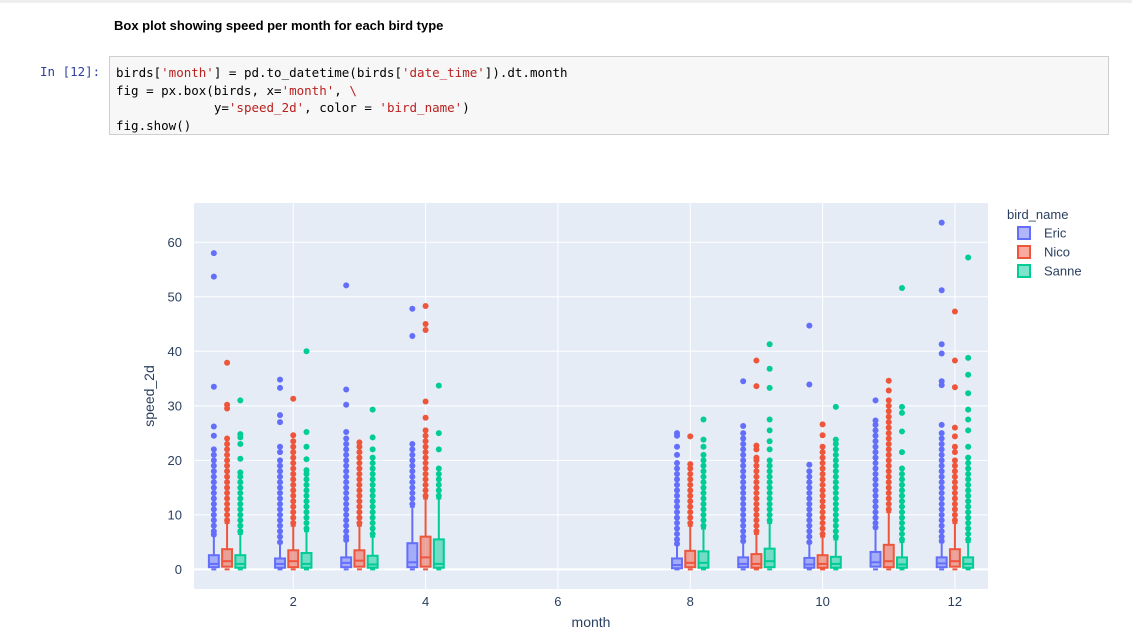 This screenshot has width=1132, height=627. I want to click on y-axis-title: speed_2d, so click(149, 396).